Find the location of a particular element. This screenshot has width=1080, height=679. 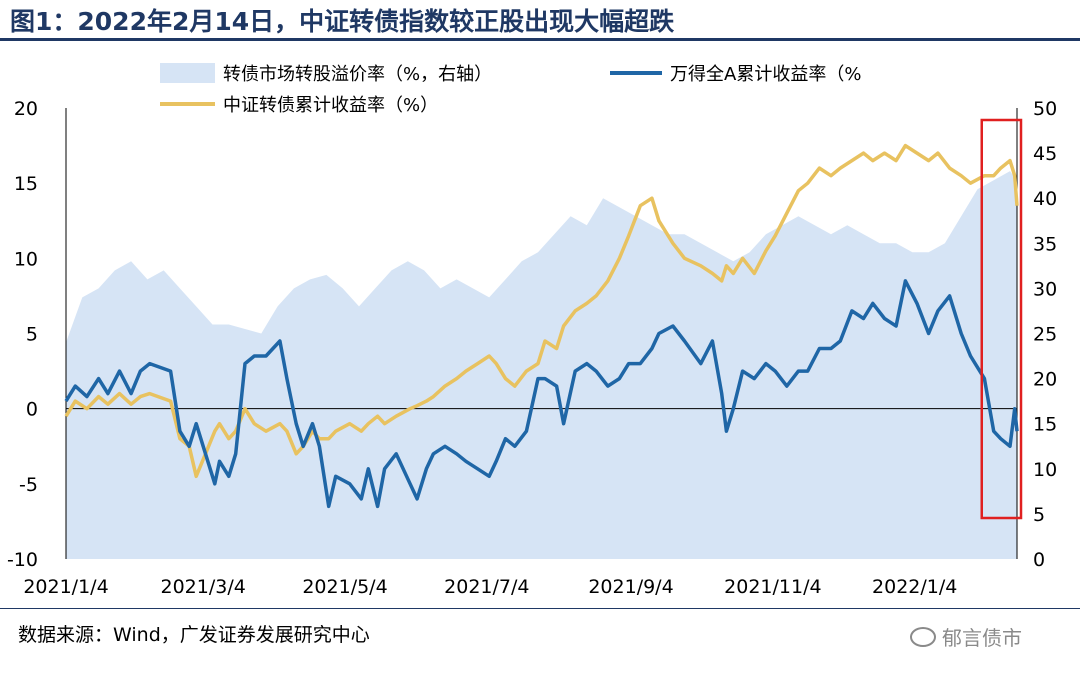

right-tick-label: 50 is located at coordinates (1045, 109).